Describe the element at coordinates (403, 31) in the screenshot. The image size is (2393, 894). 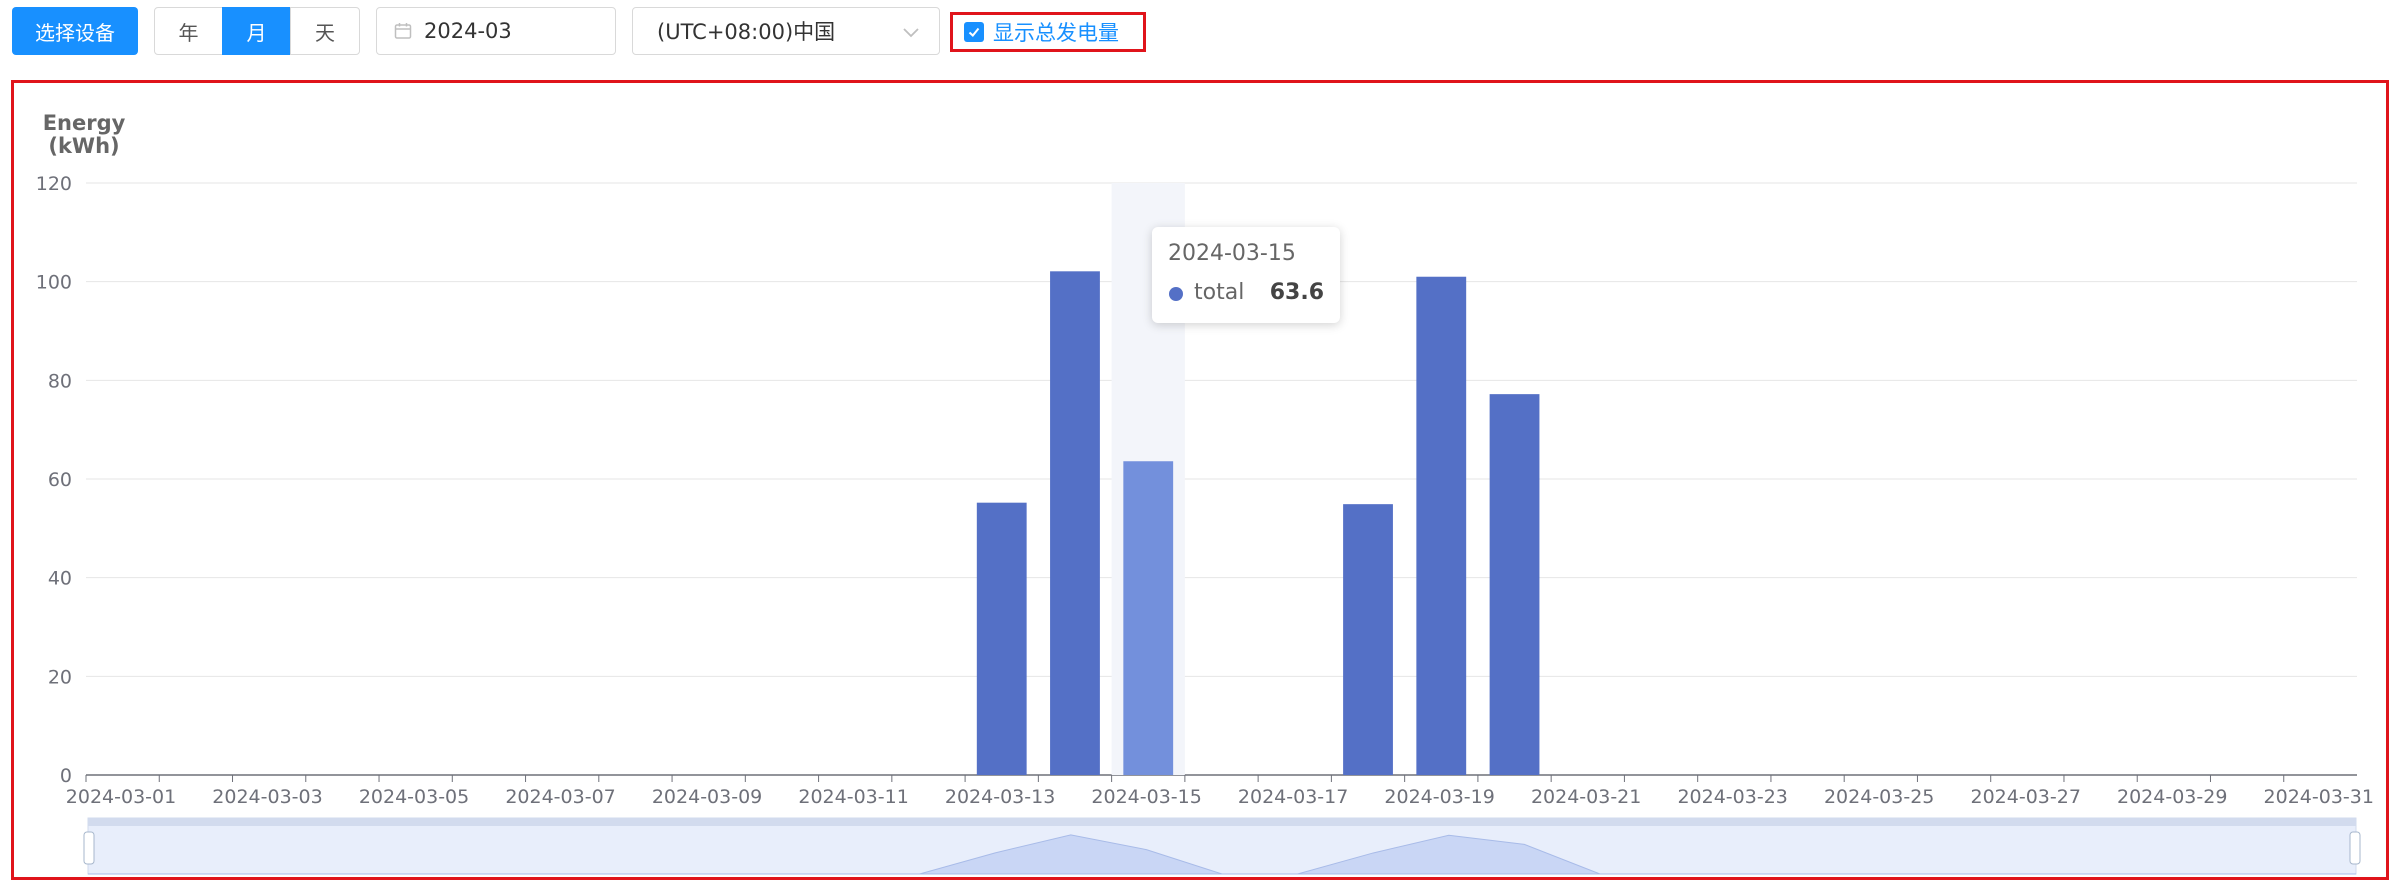
I see `calendar-icon` at that location.